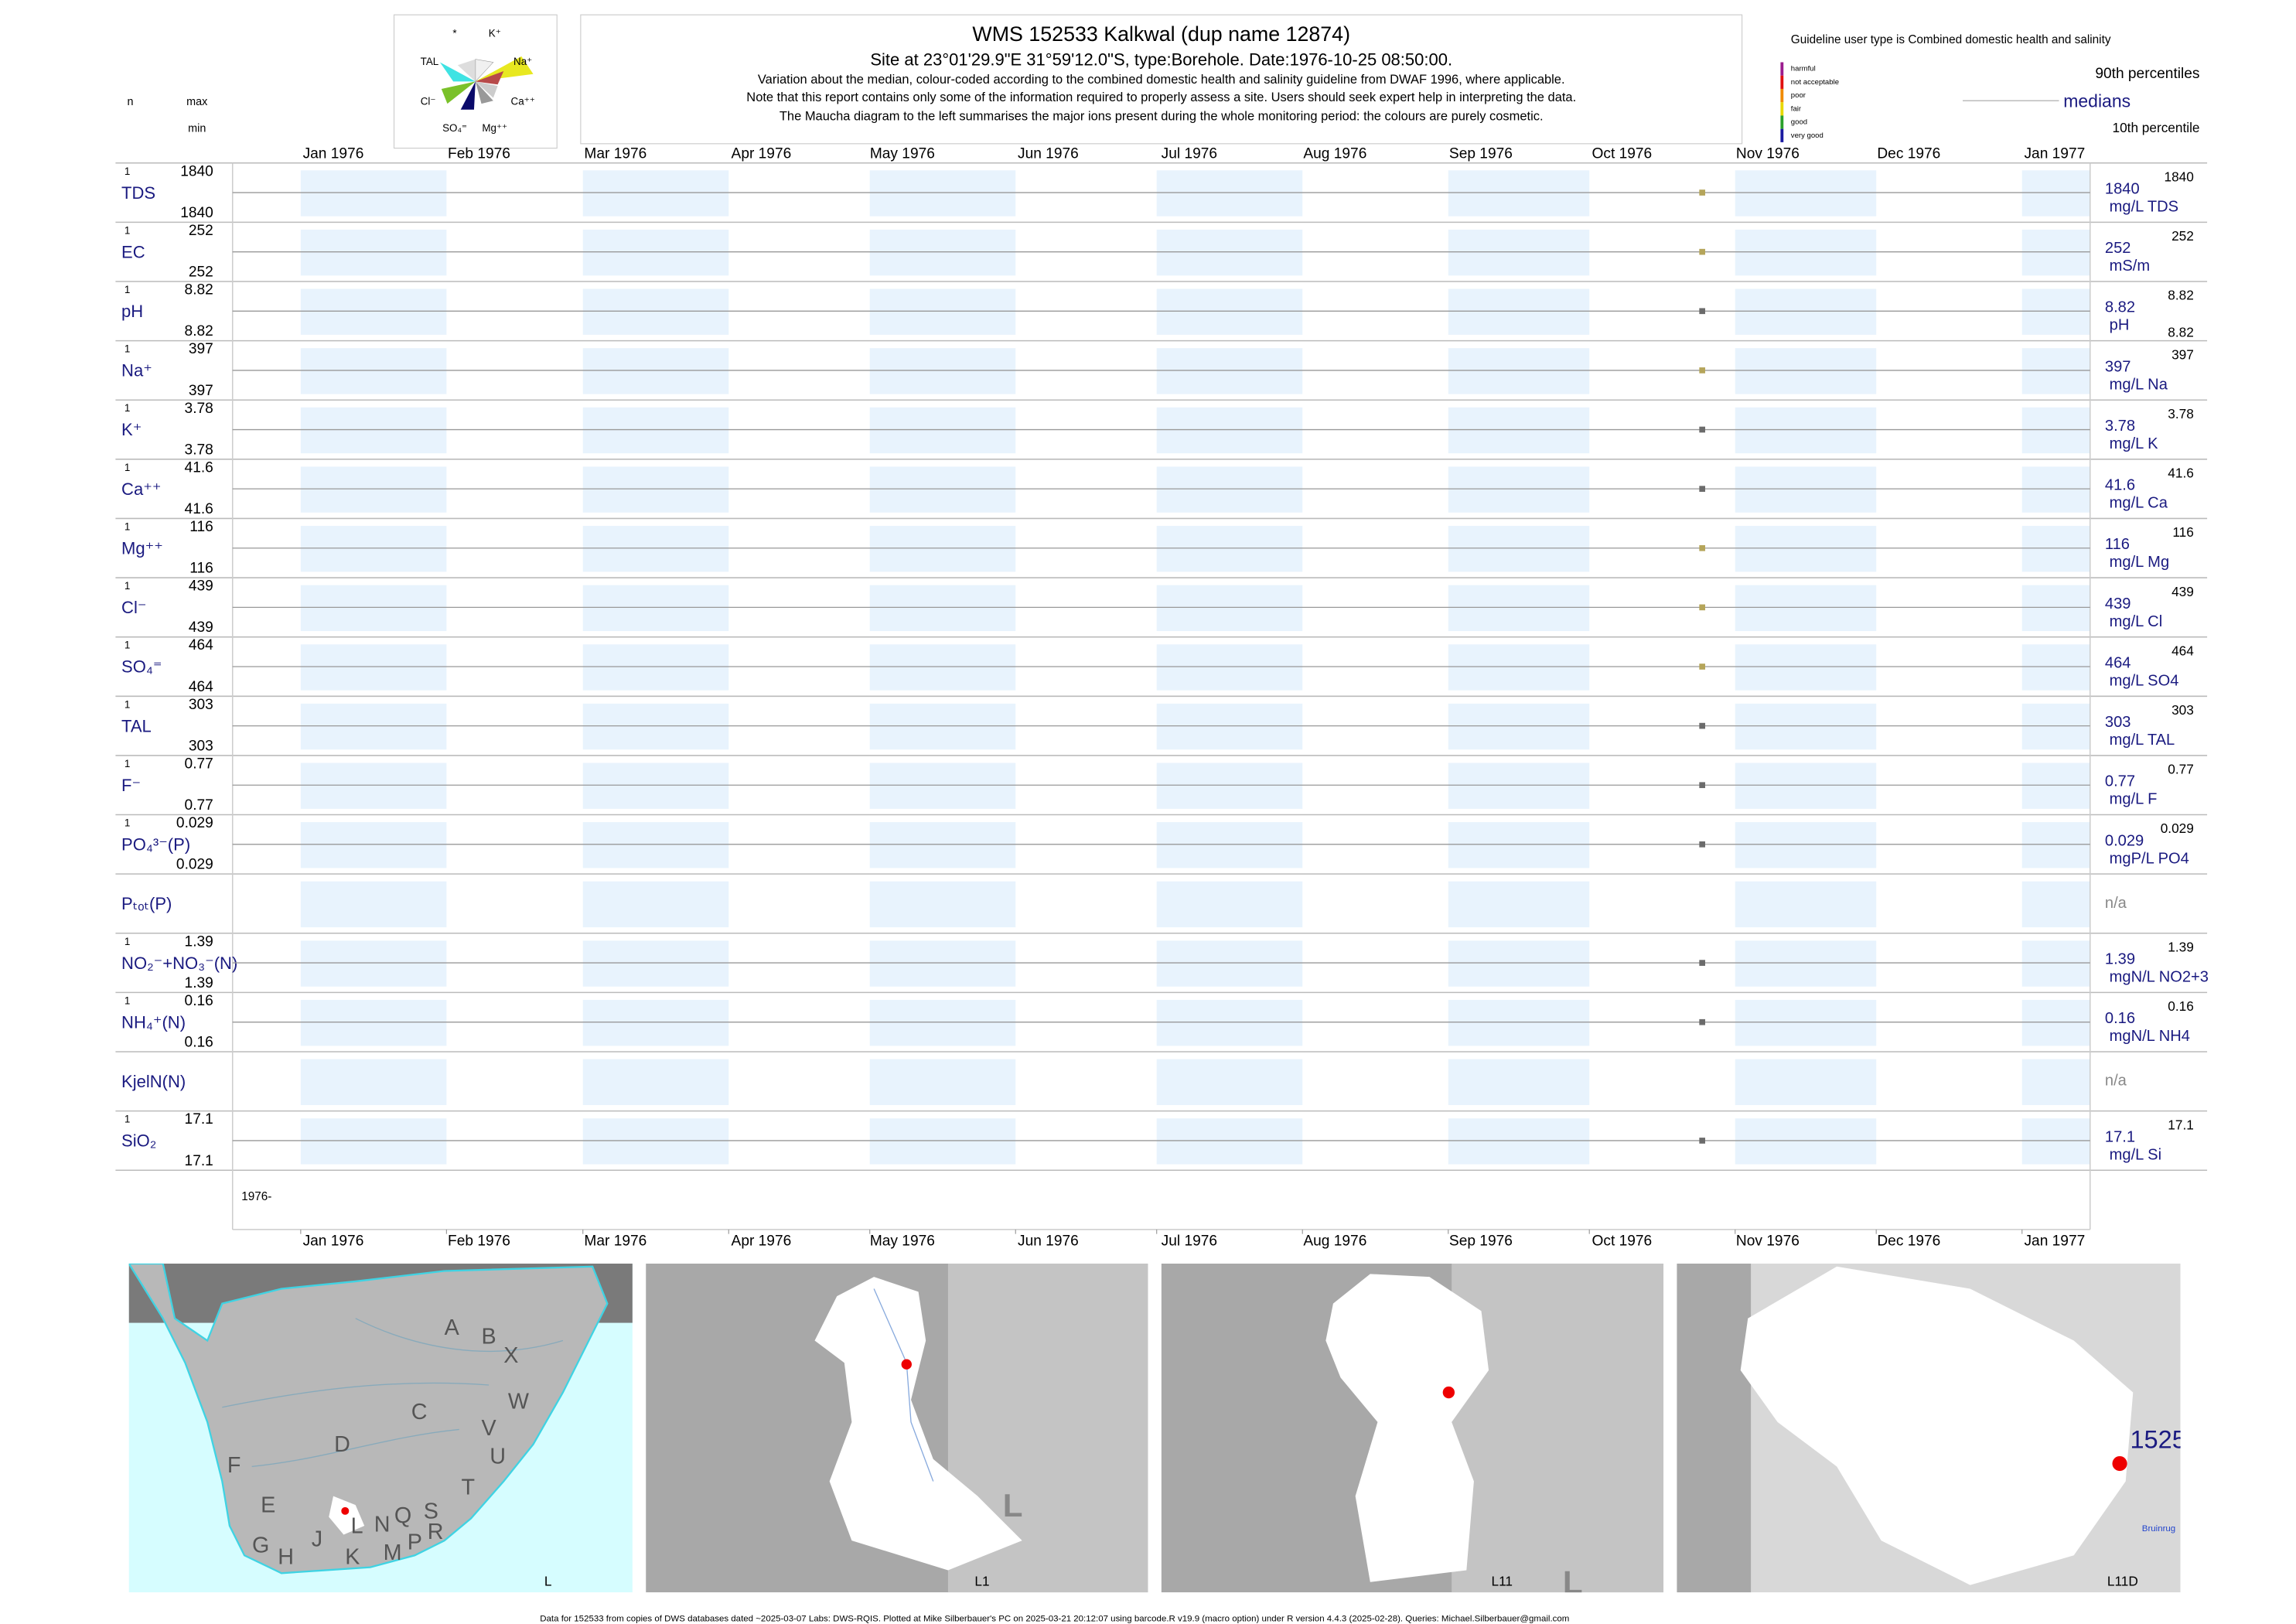 Image resolution: width=2296 pixels, height=1624 pixels. I want to click on map-label: L11, so click(1502, 1580).